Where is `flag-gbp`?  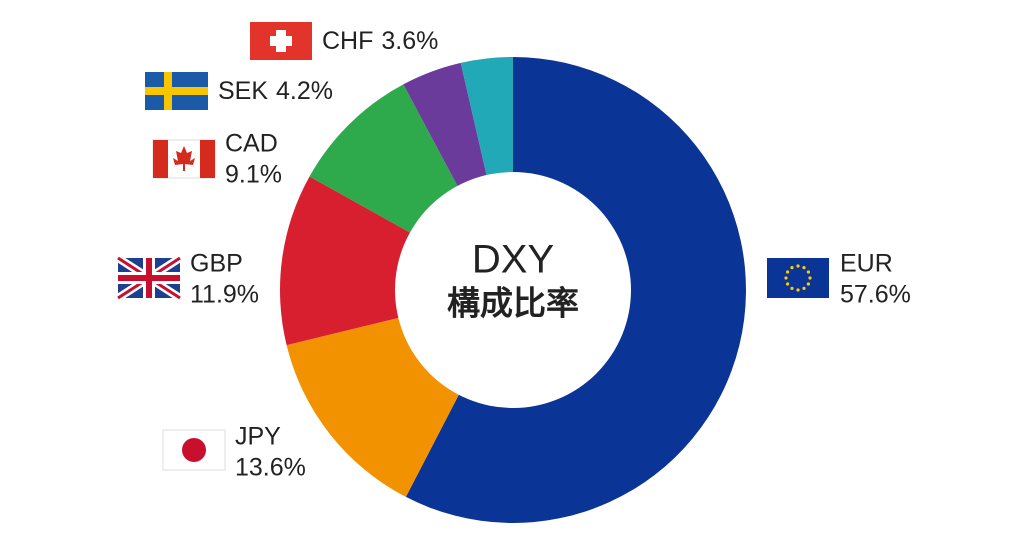
flag-gbp is located at coordinates (149, 278).